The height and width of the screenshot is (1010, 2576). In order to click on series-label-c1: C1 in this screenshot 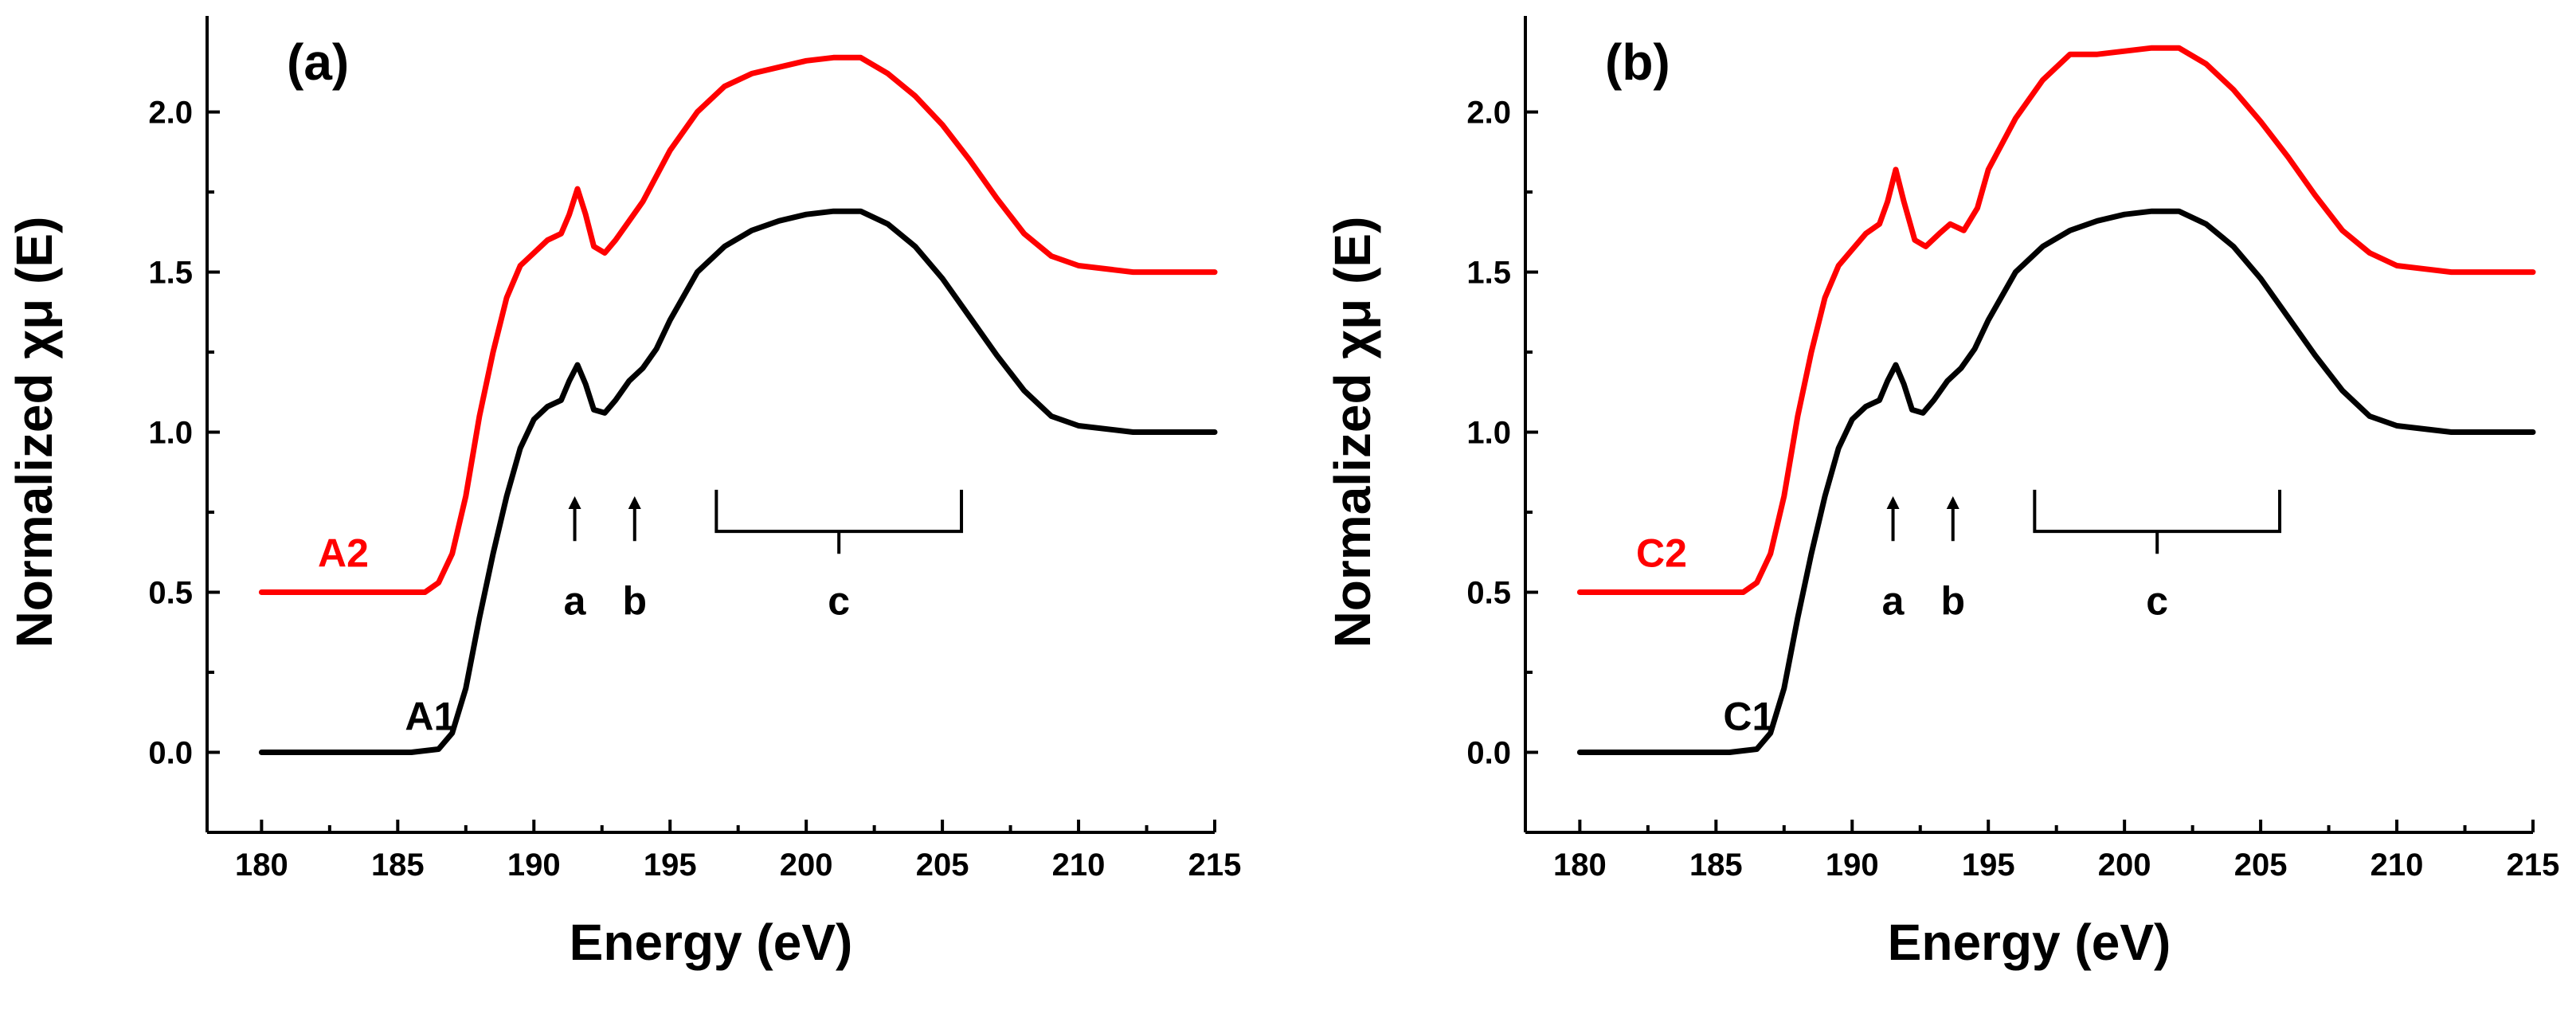, I will do `click(1748, 716)`.